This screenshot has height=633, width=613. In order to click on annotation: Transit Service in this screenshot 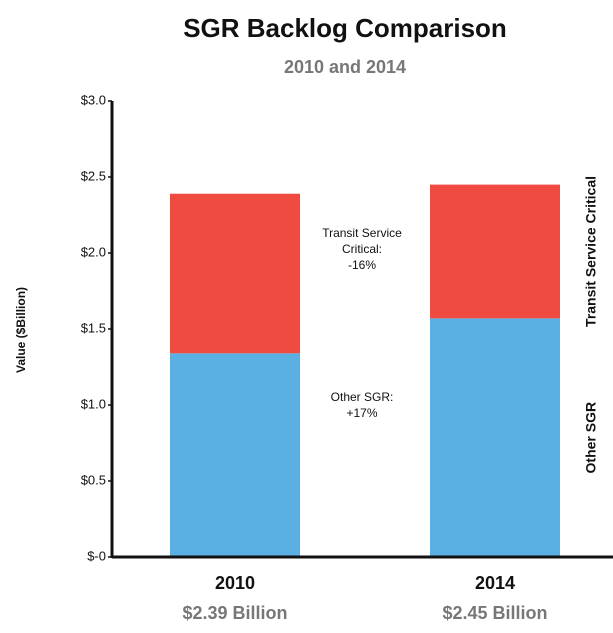, I will do `click(362, 233)`.